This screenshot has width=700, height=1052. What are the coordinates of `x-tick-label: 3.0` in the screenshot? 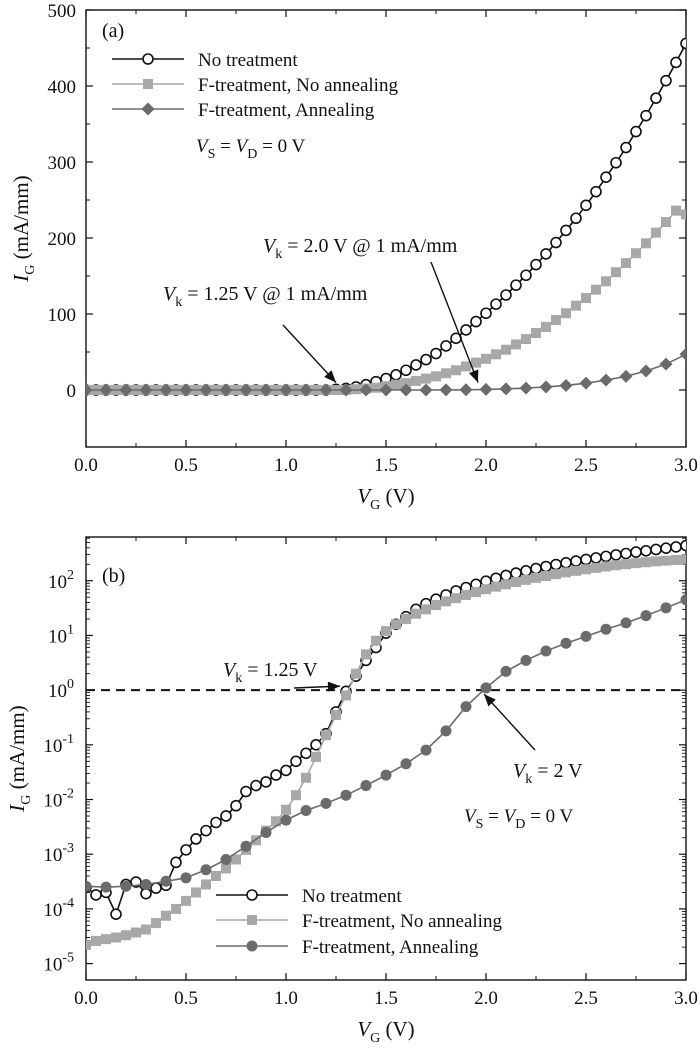 It's located at (686, 465).